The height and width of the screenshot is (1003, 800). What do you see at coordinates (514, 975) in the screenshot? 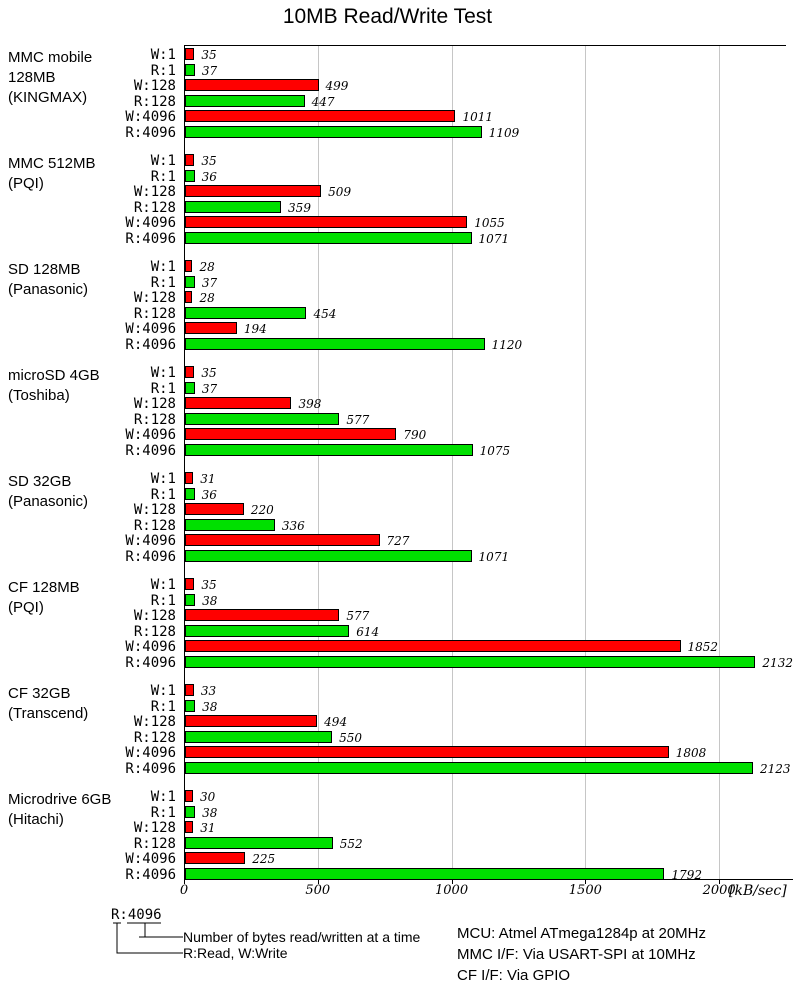
I see `footer-cf-interface-info: CF I/F: Via GPIO` at bounding box center [514, 975].